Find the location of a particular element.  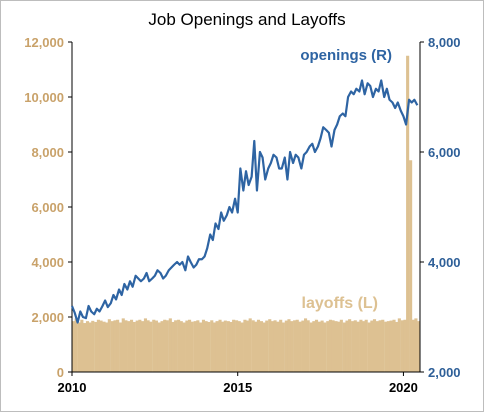

left-tick-label: 2,000 is located at coordinates (47, 317).